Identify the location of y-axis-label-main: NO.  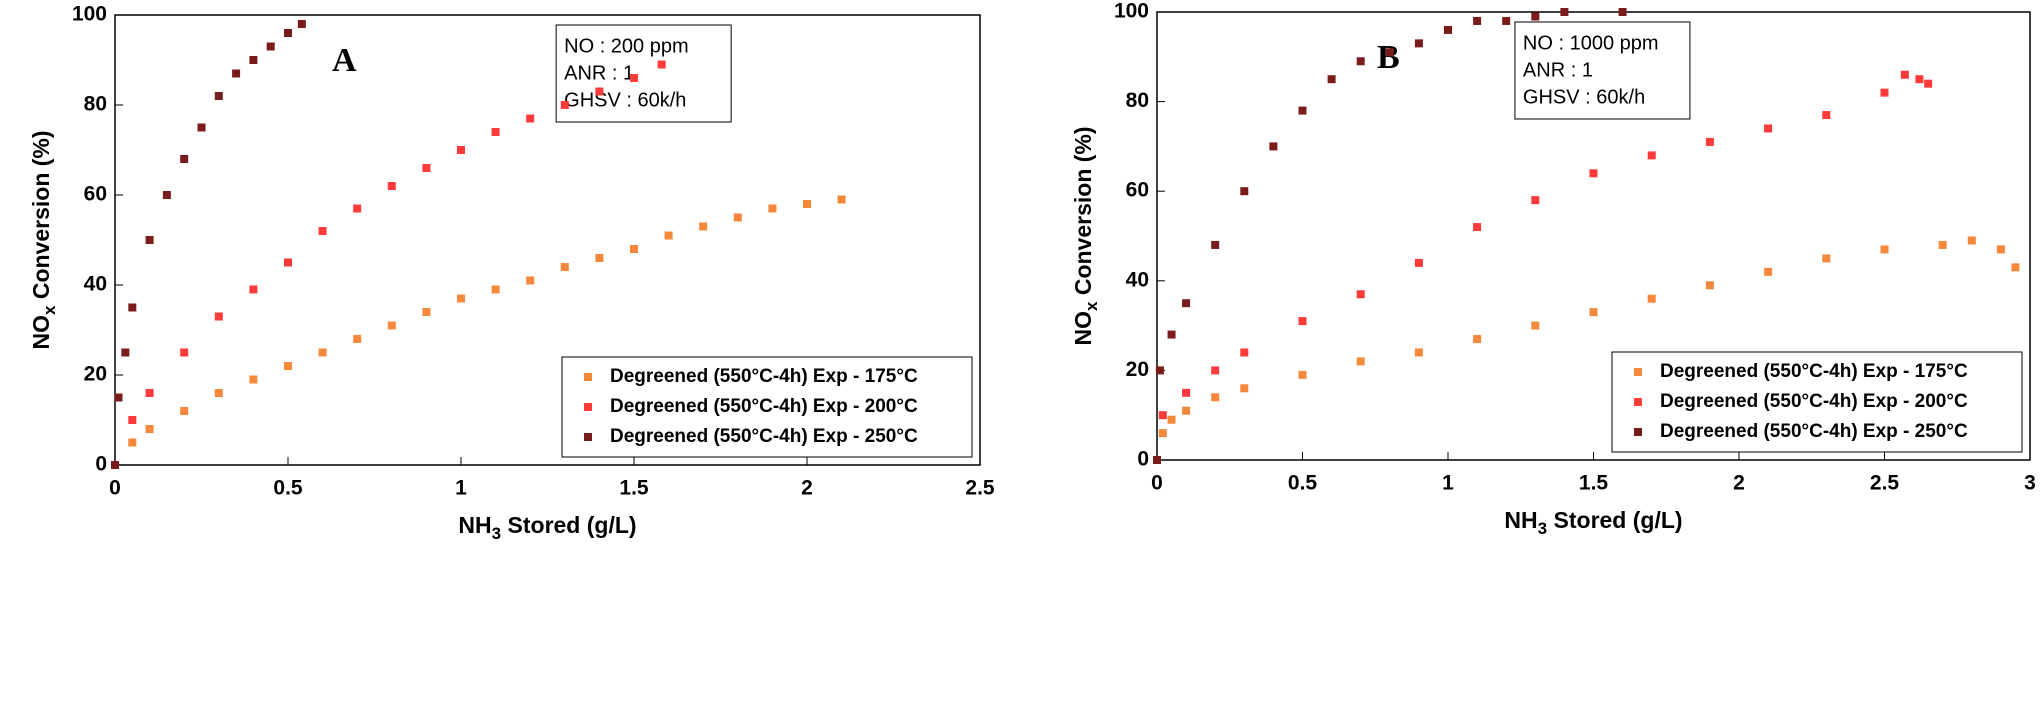
(1083, 328).